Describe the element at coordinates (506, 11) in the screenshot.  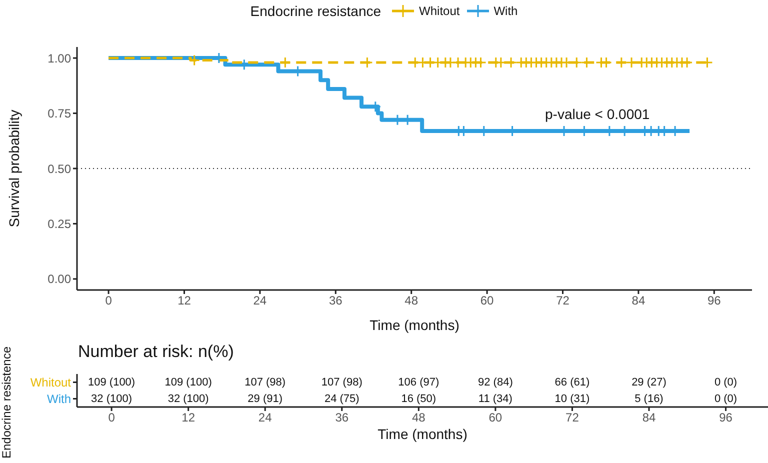
I see `legend-label: With` at that location.